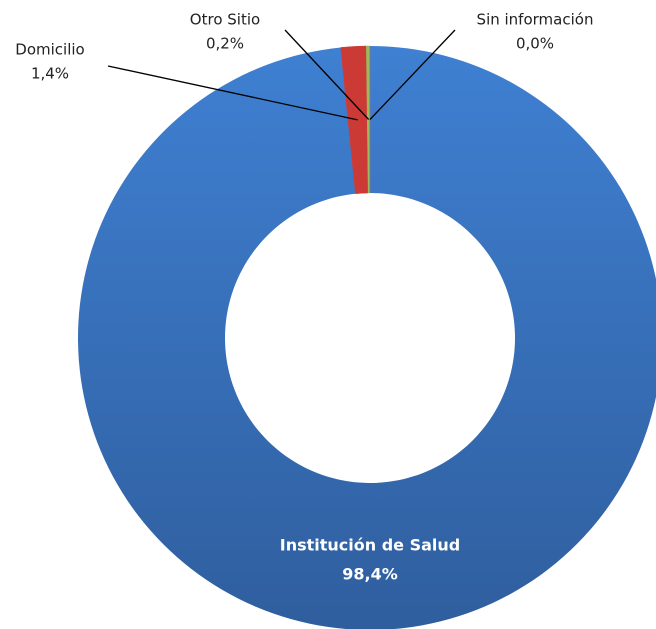  Describe the element at coordinates (49, 50) in the screenshot. I see `slice-label: Domicilio` at that location.